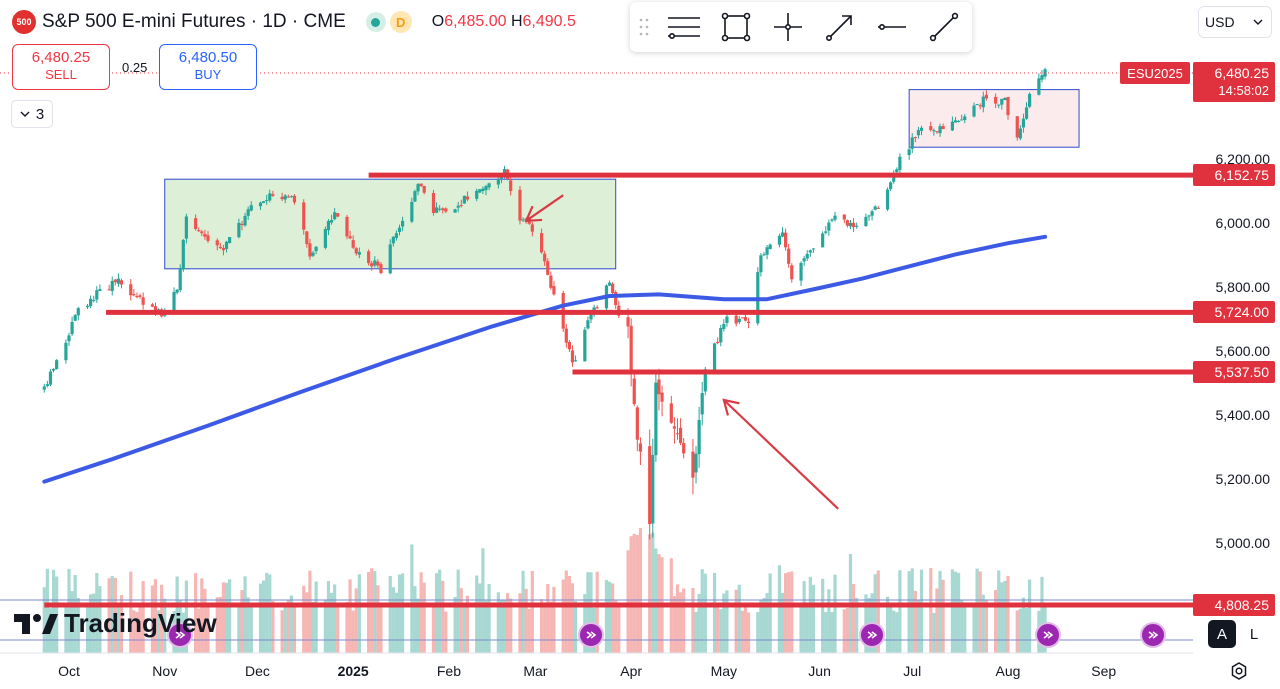 The image size is (1280, 689). What do you see at coordinates (684, 27) in the screenshot?
I see `horizontal-lines-icon` at bounding box center [684, 27].